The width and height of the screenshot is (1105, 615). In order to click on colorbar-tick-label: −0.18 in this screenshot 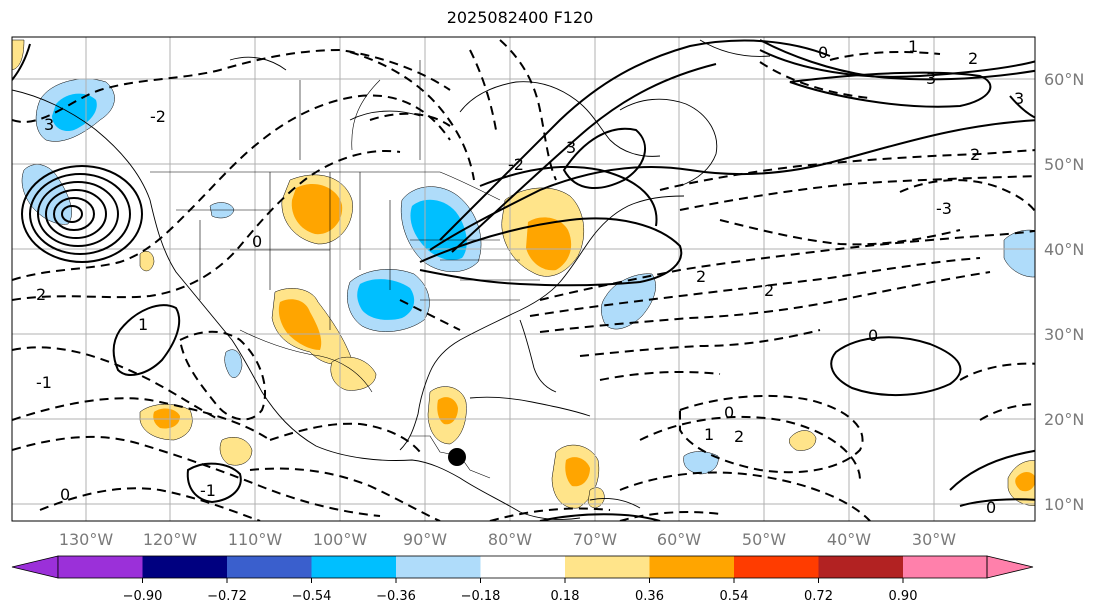, I will do `click(481, 596)`.